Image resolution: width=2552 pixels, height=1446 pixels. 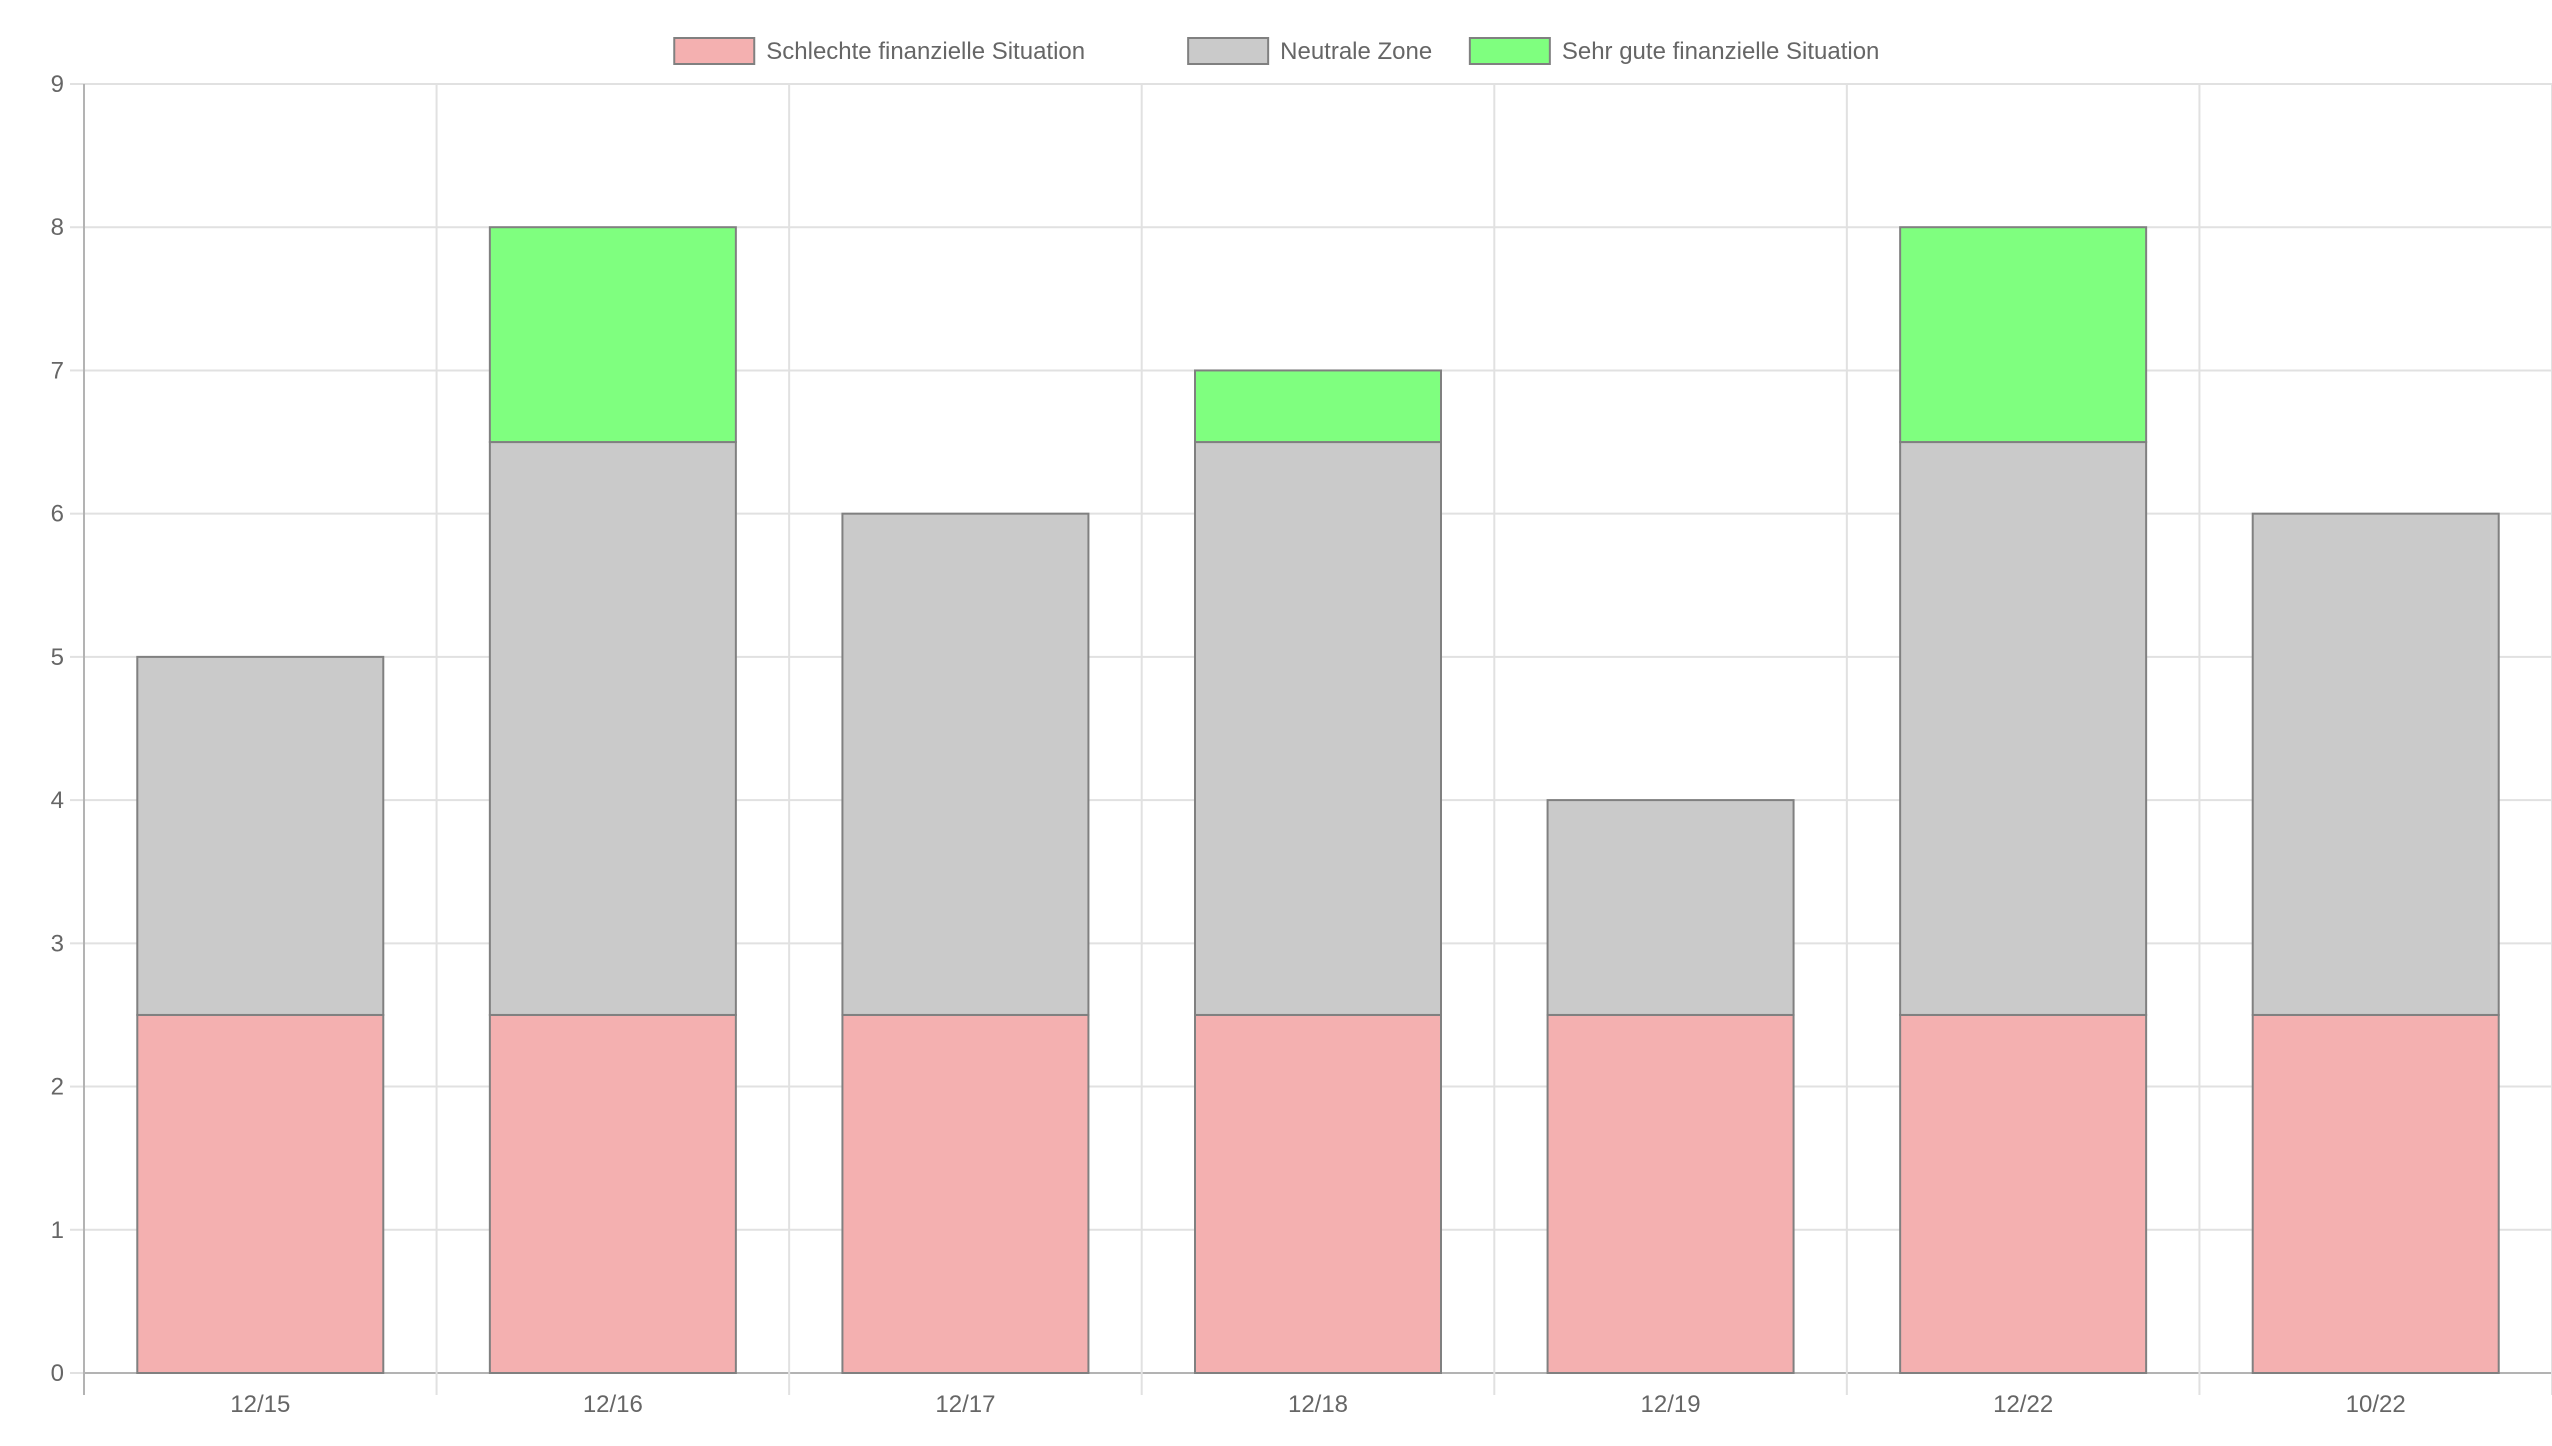 I want to click on legend-label-series-3: Sehr gute finanzielle Situation, so click(x=1721, y=51).